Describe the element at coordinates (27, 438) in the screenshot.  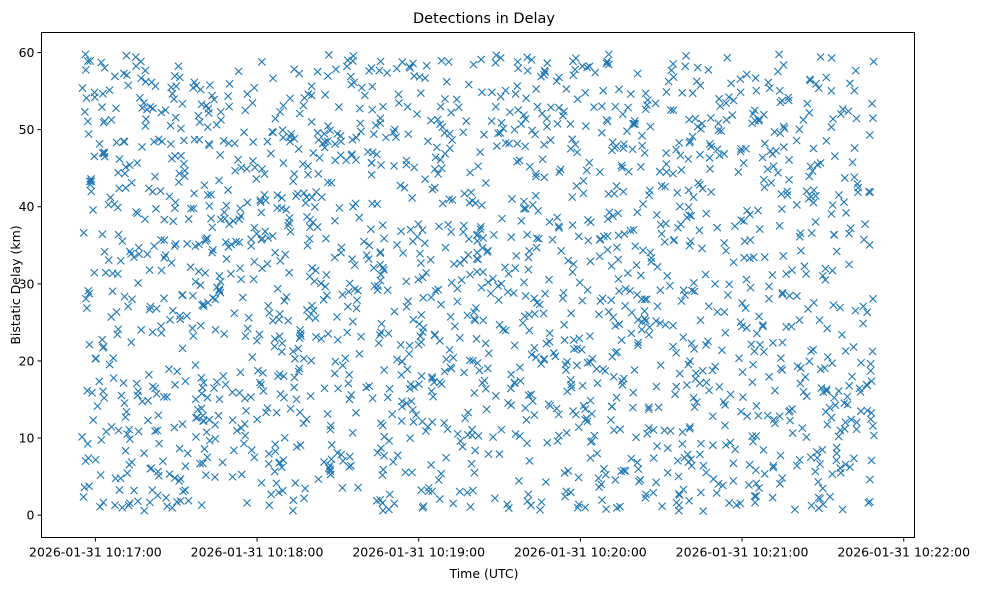
I see `y-tick-label: 10` at that location.